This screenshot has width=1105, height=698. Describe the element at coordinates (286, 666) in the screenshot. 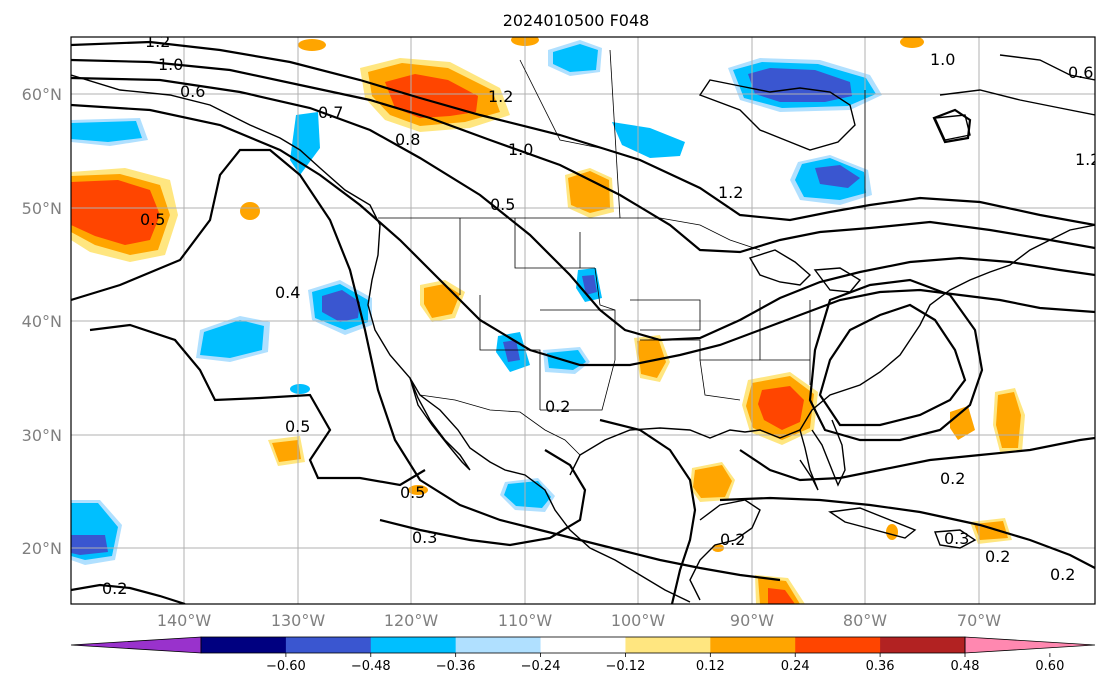

I see `colorbar-tick-label: −0.60` at that location.